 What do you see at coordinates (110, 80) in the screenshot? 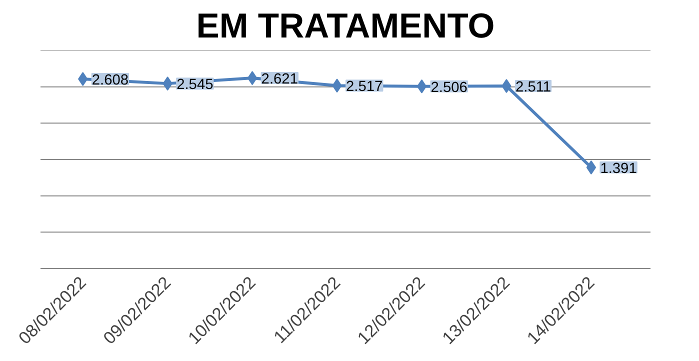
I see `data-label: 2.608` at bounding box center [110, 80].